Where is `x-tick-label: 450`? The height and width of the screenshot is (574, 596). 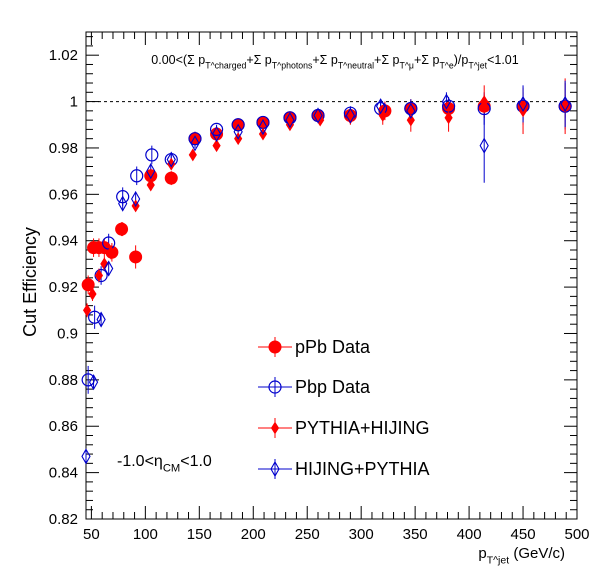
x-tick-label: 450 is located at coordinates (523, 534).